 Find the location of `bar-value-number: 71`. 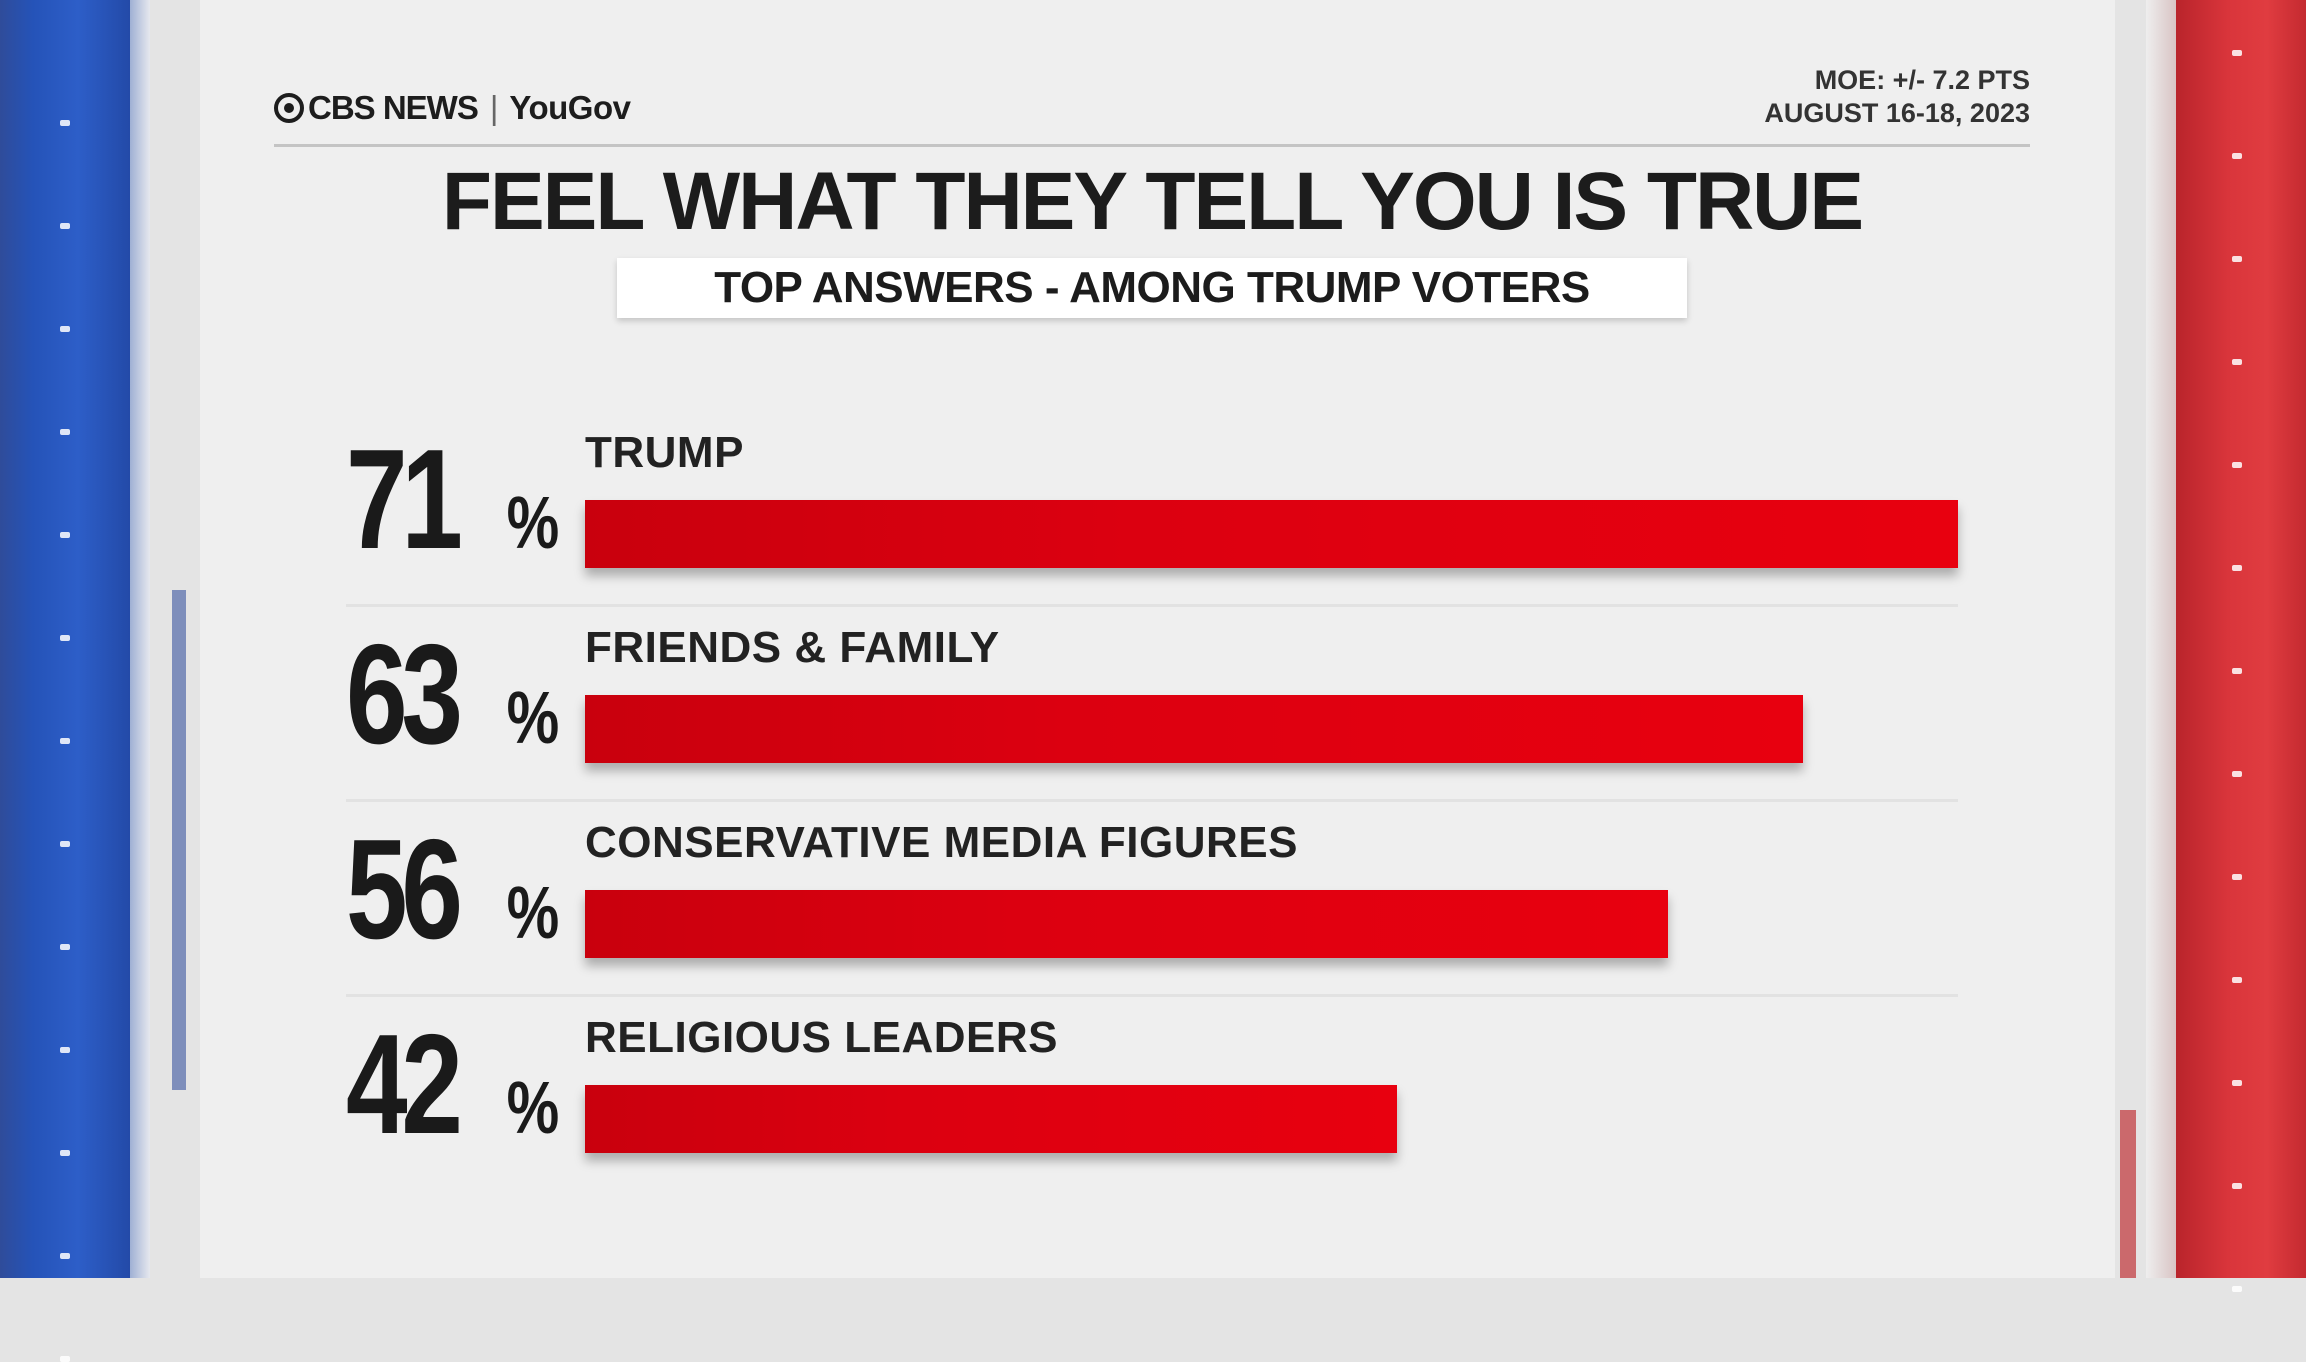

bar-value-number: 71 is located at coordinates (404, 499).